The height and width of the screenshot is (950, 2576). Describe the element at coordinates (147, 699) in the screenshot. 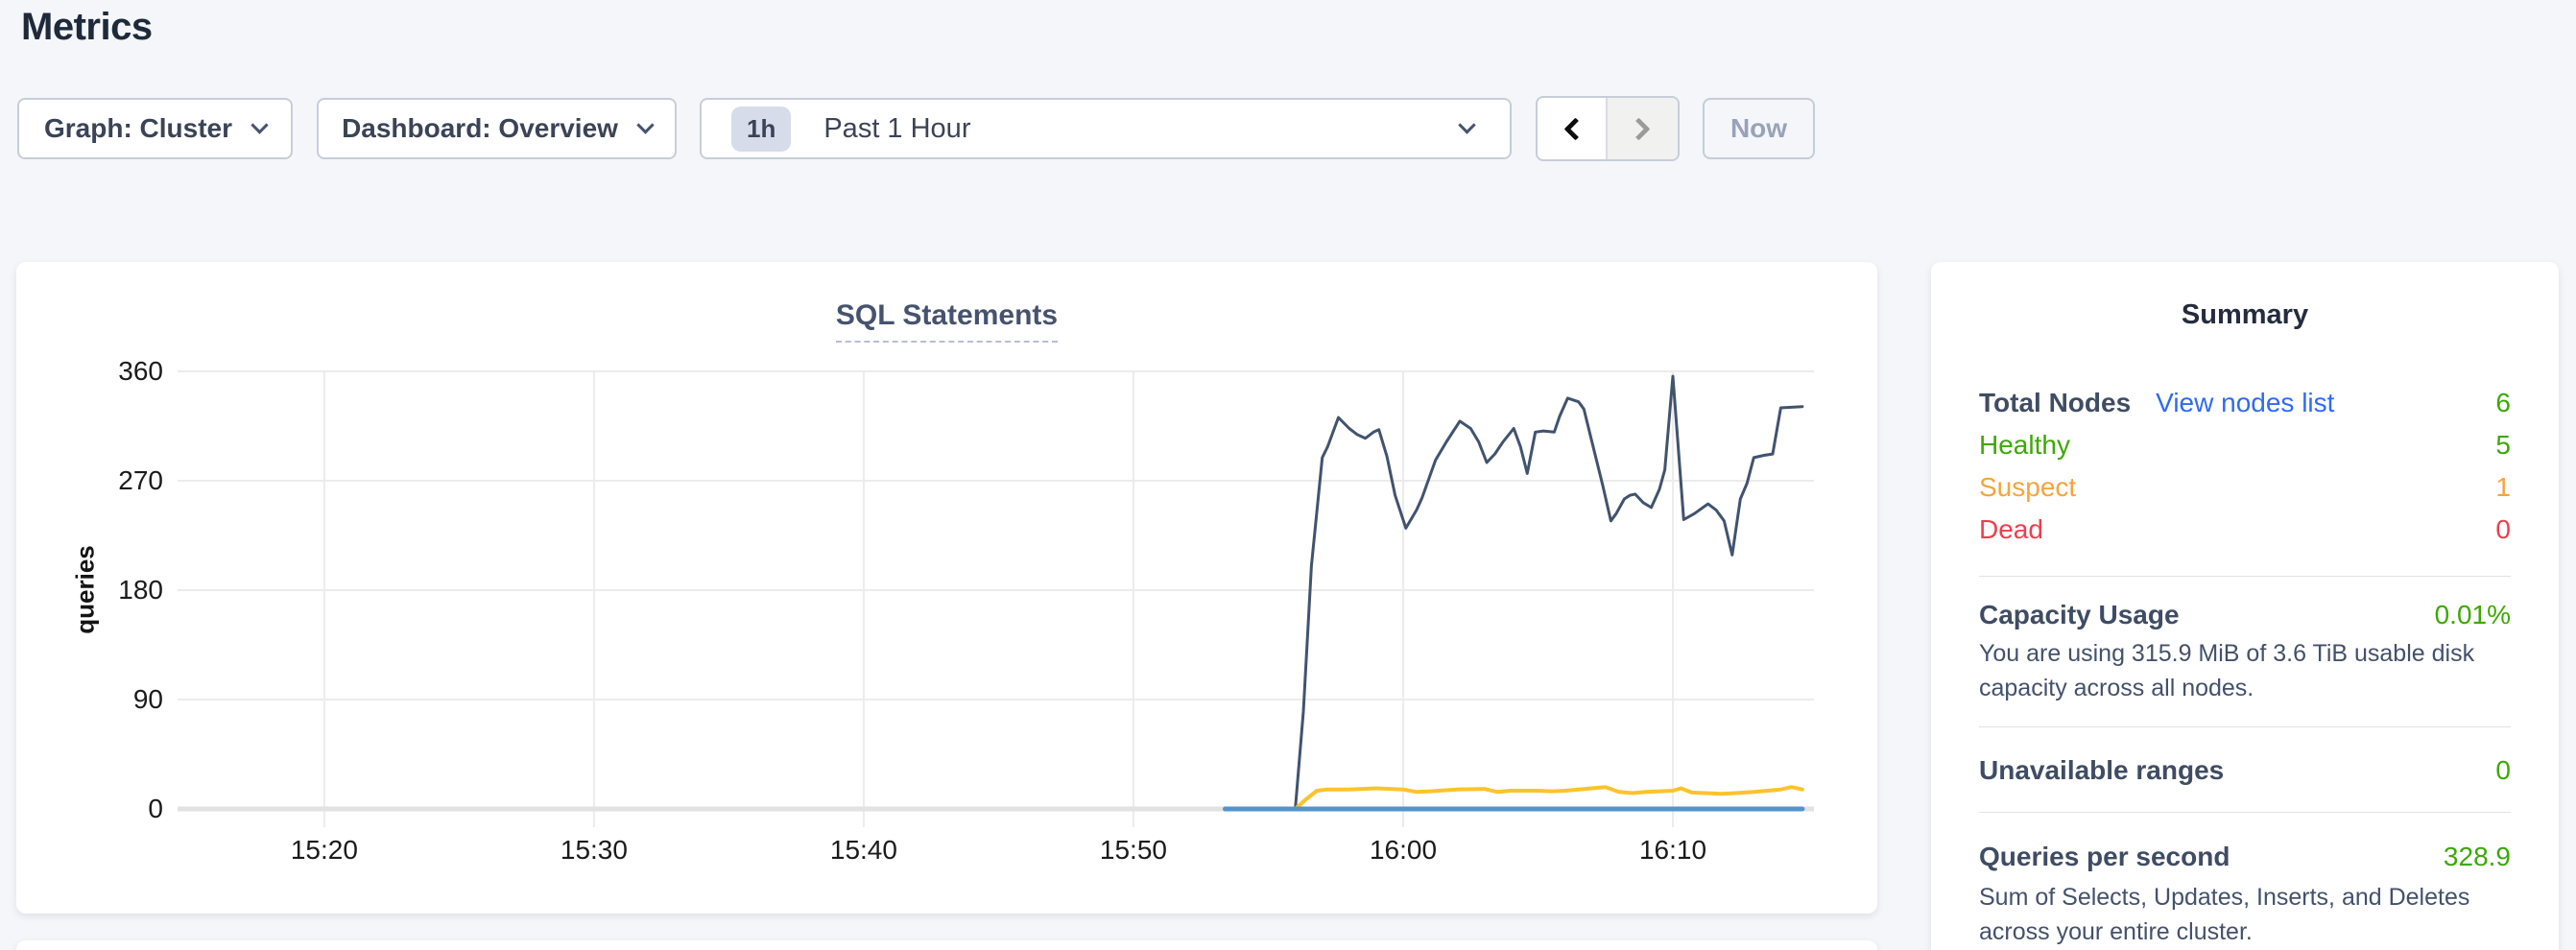

I see `y-tick-label: 90` at that location.